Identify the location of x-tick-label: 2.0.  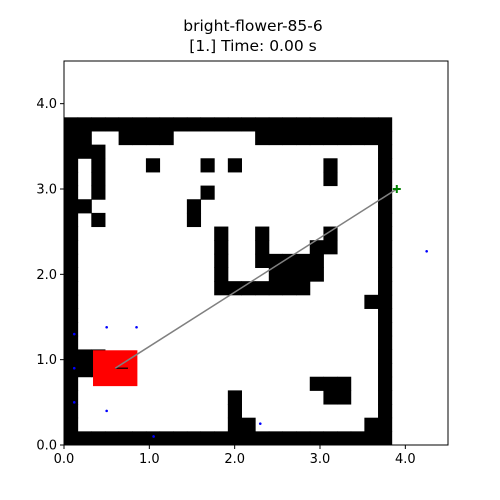
(234, 459).